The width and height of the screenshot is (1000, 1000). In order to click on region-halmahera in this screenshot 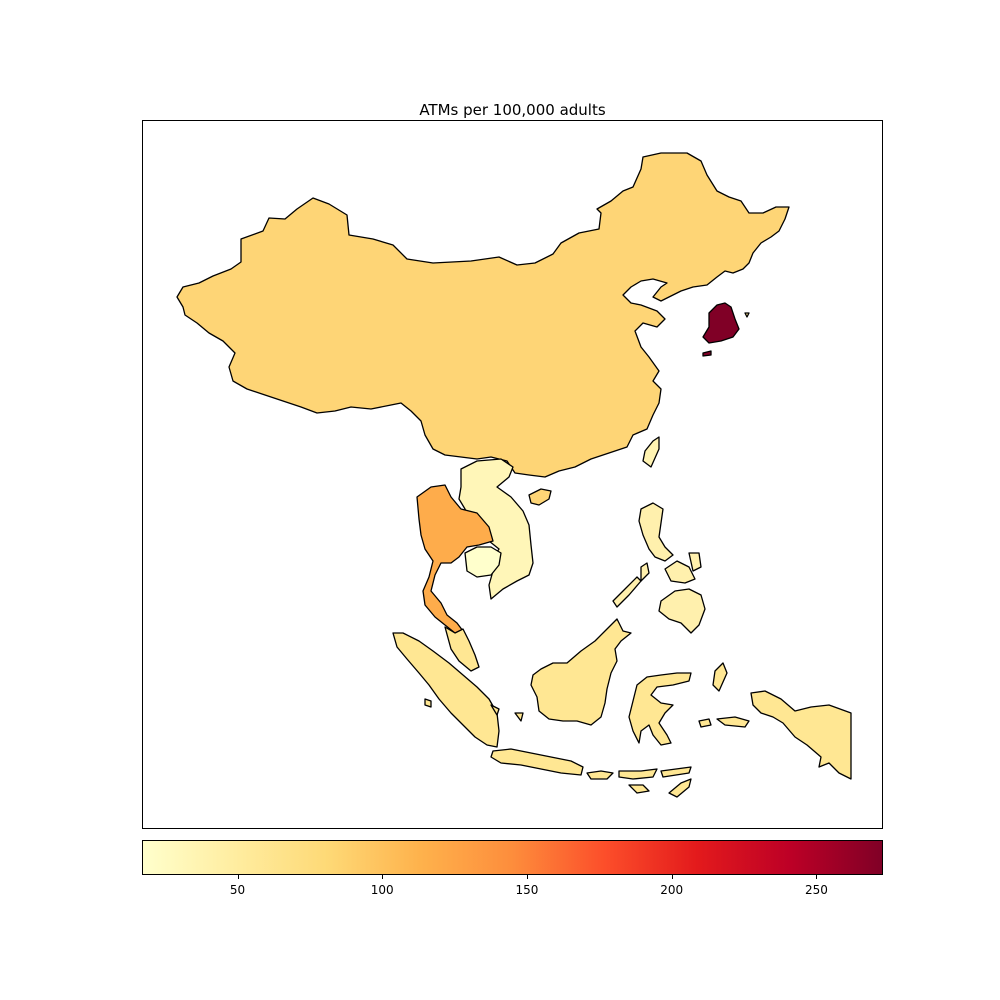, I will do `click(720, 677)`.